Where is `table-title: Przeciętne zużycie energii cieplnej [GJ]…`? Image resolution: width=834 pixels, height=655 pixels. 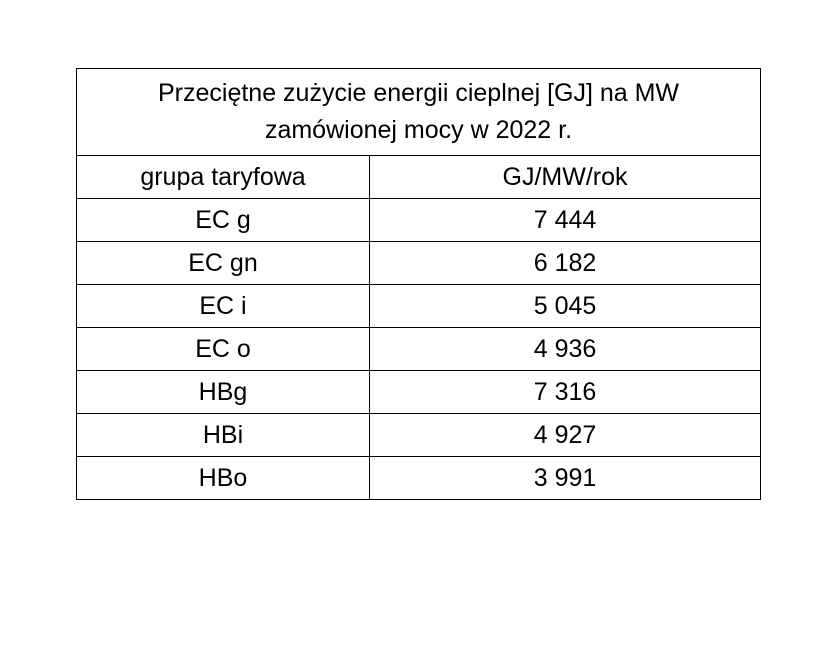
table-title: Przeciętne zużycie energii cieplnej [GJ]… is located at coordinates (418, 112).